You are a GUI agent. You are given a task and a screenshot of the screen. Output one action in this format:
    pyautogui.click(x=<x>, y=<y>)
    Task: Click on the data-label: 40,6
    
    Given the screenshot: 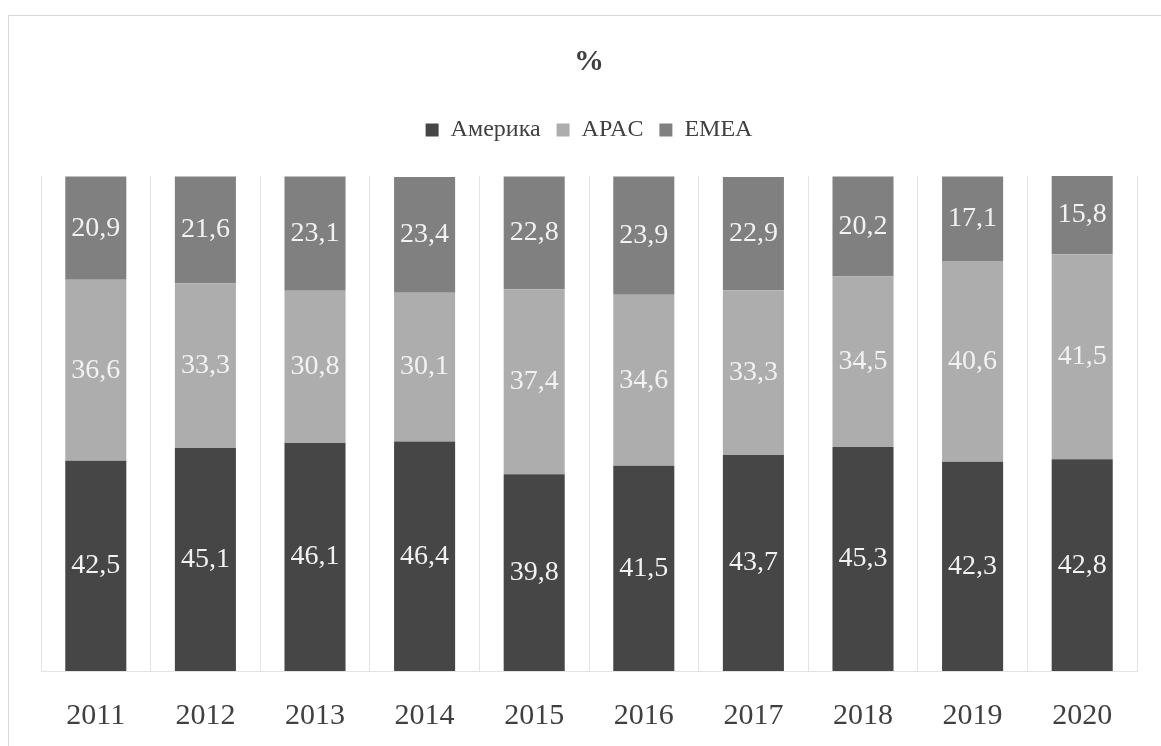 What is the action you would take?
    pyautogui.click(x=973, y=359)
    